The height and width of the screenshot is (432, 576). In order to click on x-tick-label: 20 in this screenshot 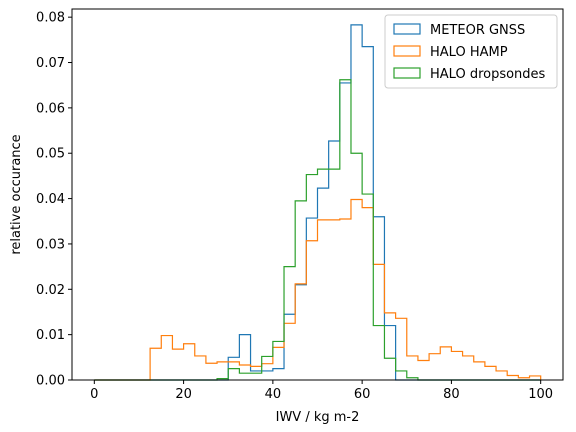, I will do `click(183, 394)`.